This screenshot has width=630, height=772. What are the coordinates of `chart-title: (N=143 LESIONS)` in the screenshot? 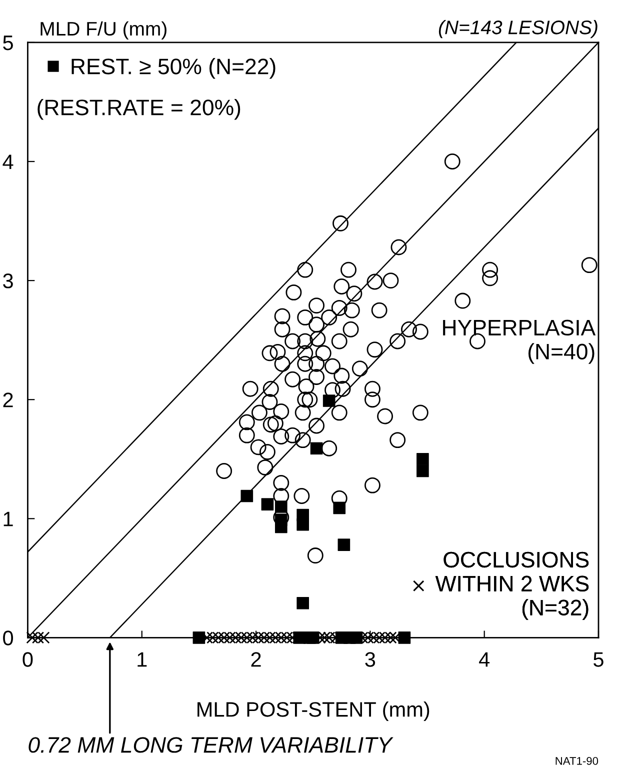 It's located at (518, 29).